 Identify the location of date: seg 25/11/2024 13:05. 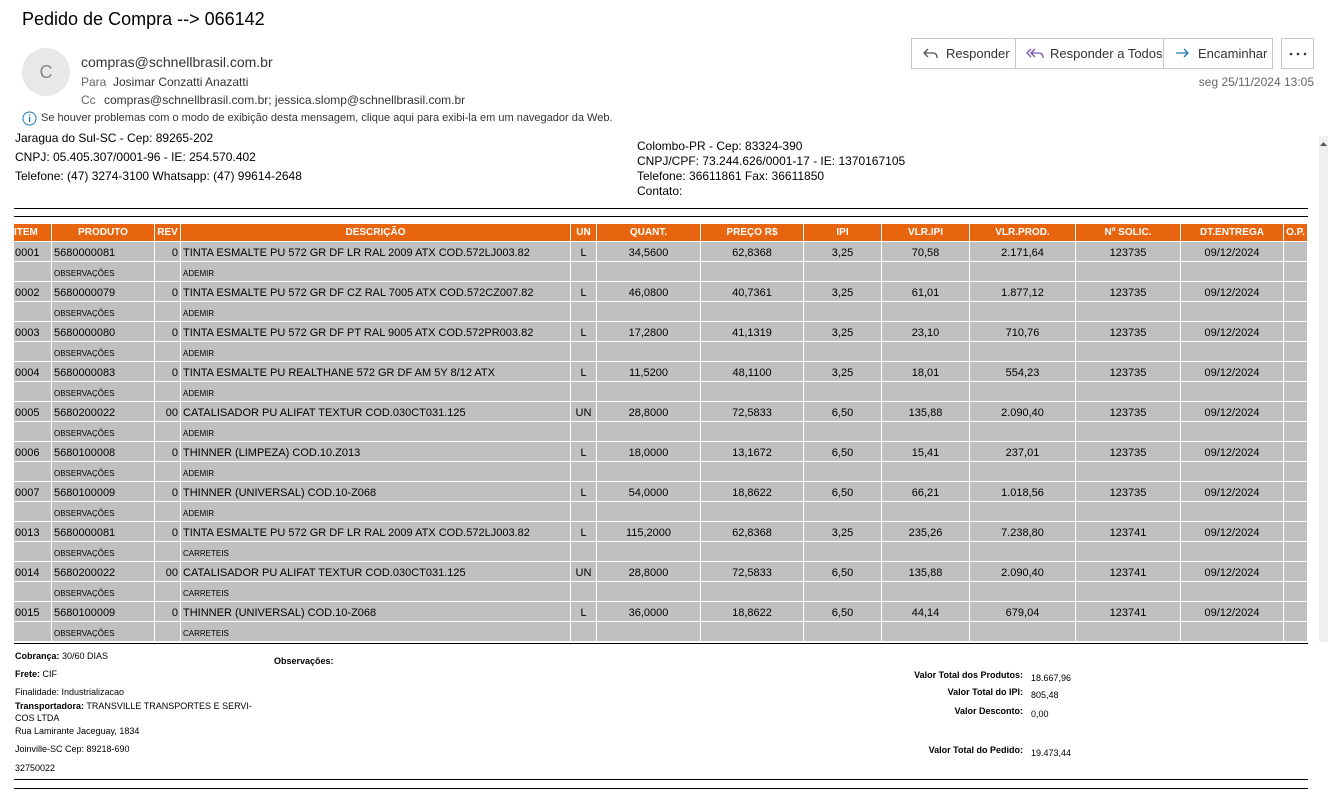
(1256, 82).